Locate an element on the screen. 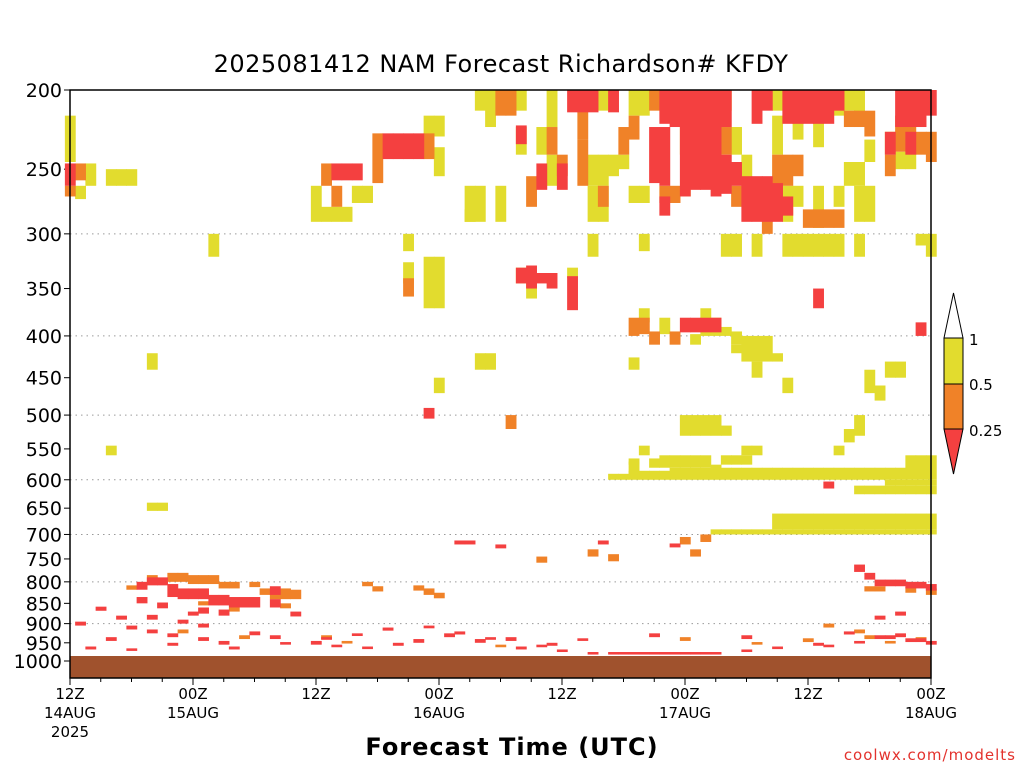 Image resolution: width=1024 pixels, height=768 pixels. x-tick-label: 14AUG is located at coordinates (70, 713).